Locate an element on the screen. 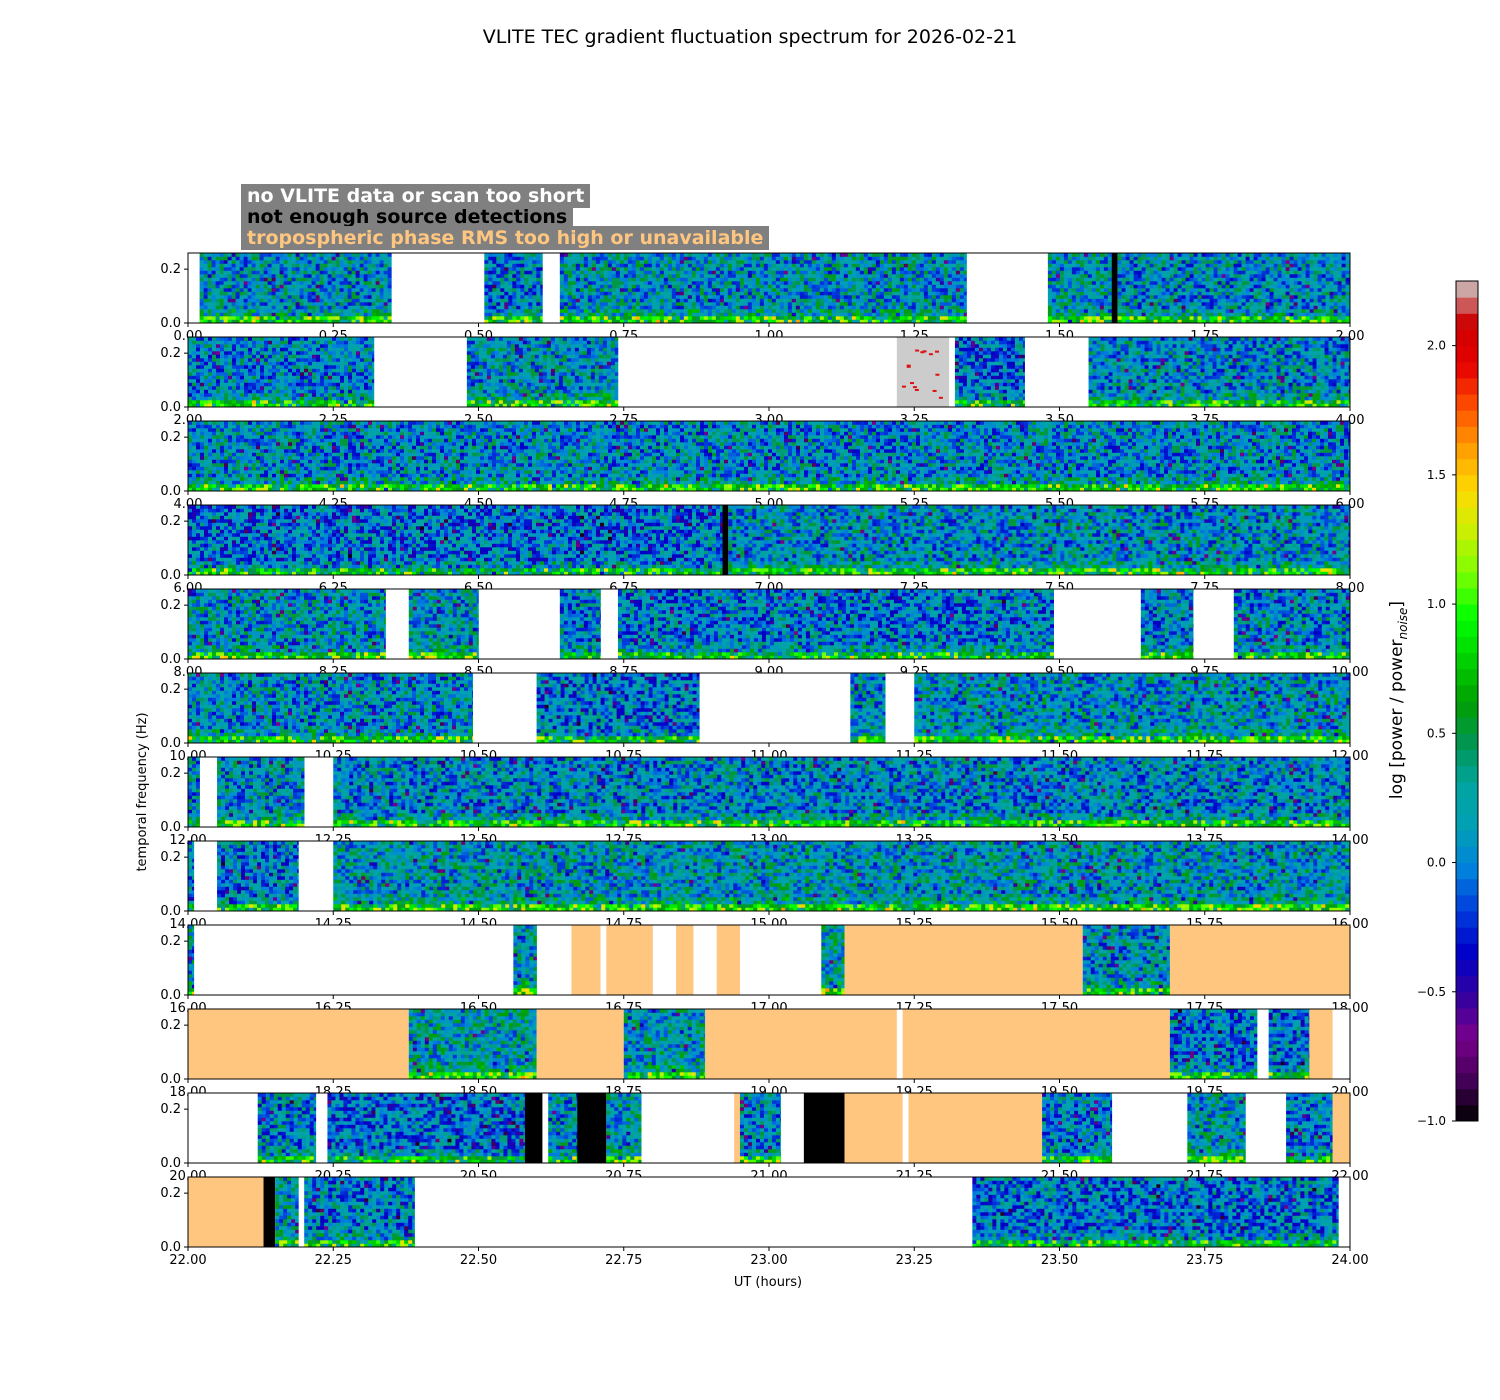  colorbar-tick-label: 0.5 is located at coordinates (1436, 733).